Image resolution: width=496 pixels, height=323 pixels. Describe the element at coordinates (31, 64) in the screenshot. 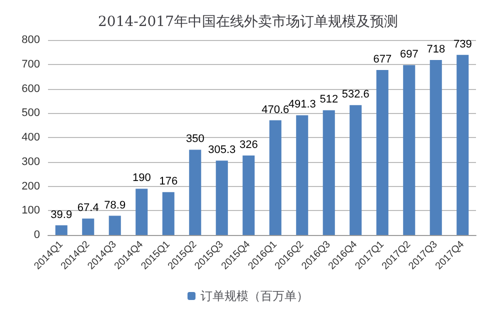

I see `y-tick-label: 700` at that location.